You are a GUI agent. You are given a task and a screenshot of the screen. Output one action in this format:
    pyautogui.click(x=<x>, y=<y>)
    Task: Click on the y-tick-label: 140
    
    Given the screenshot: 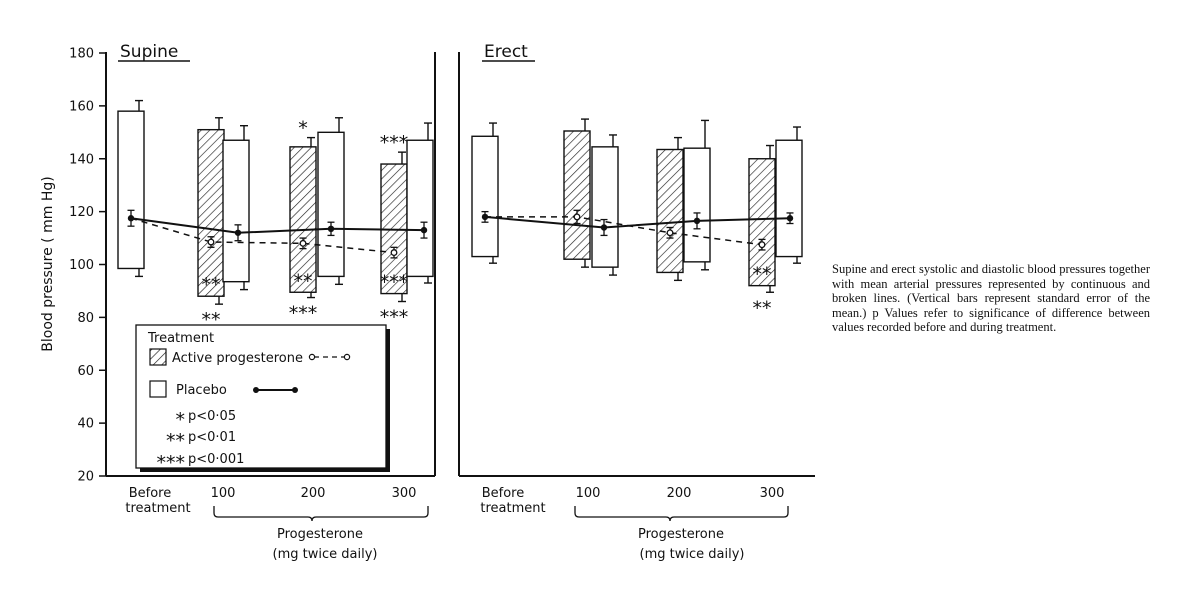 What is the action you would take?
    pyautogui.click(x=81, y=159)
    